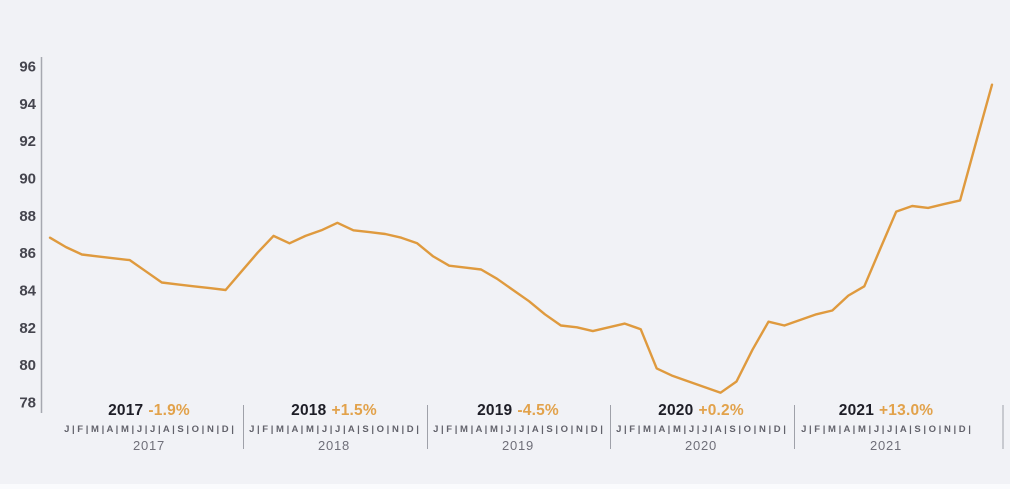 The width and height of the screenshot is (1010, 489). What do you see at coordinates (676, 410) in the screenshot?
I see `annotation-year: 2020` at bounding box center [676, 410].